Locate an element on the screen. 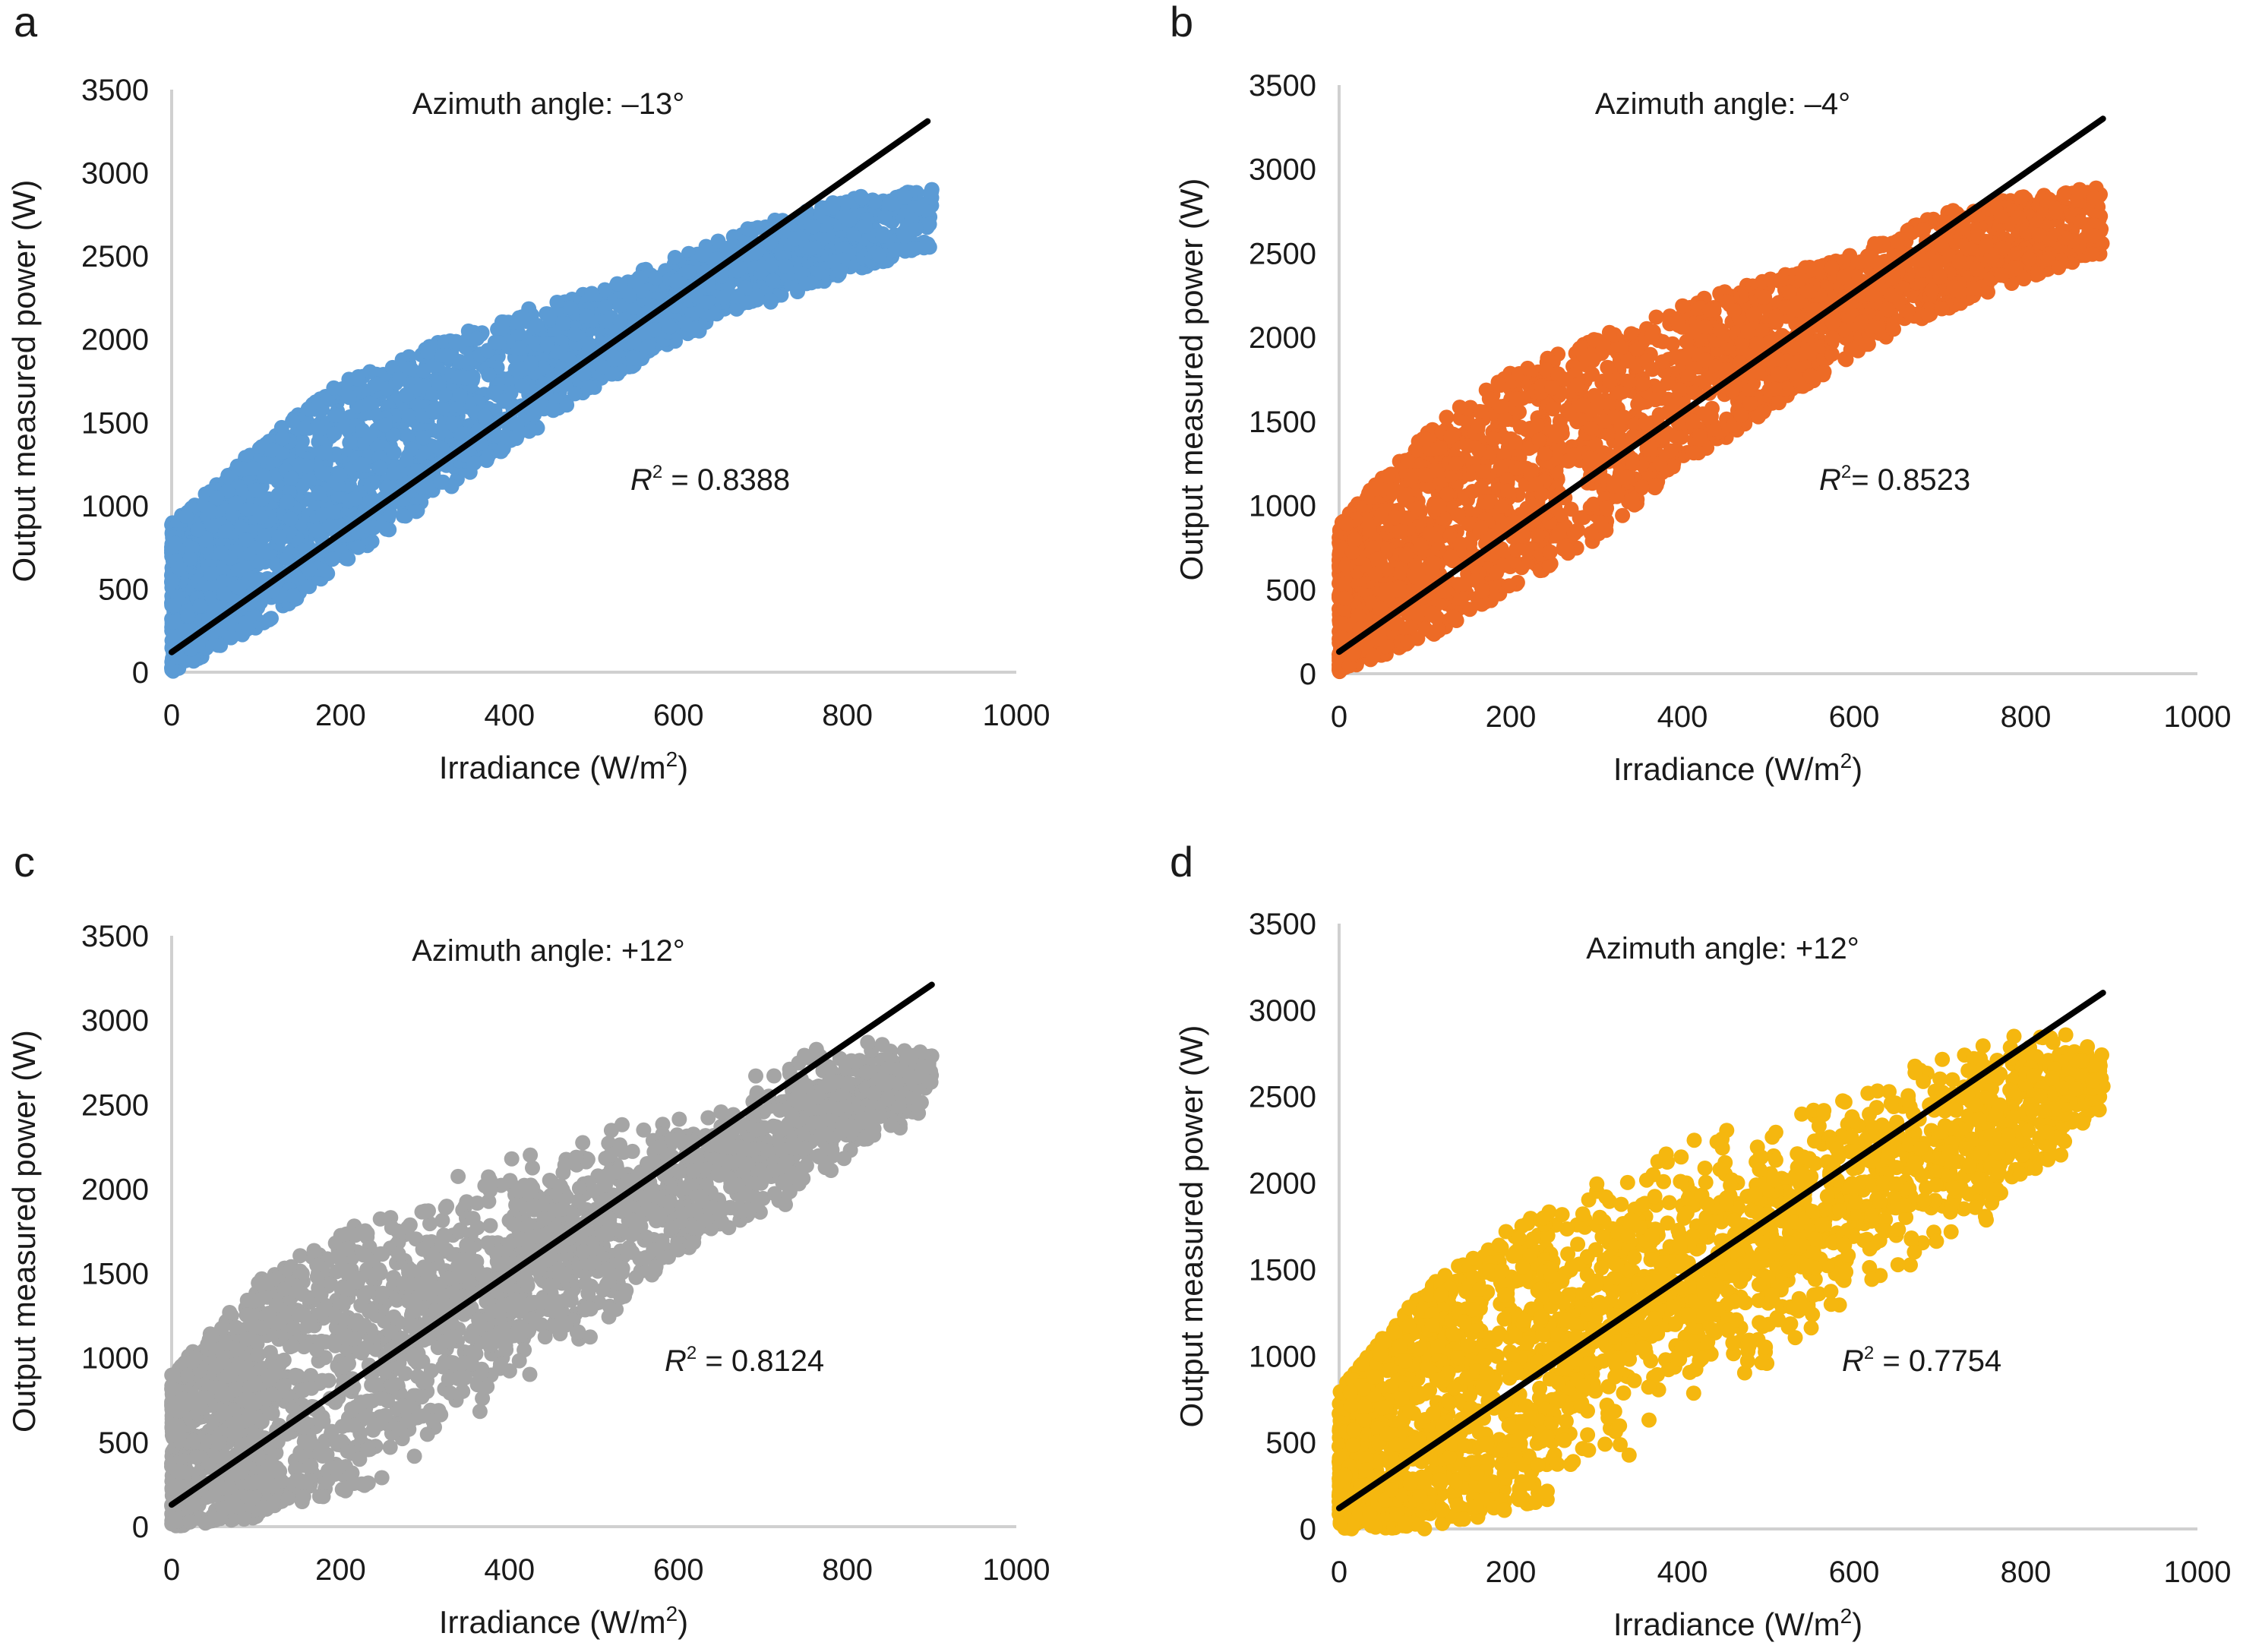 The image size is (2243, 1652). x-tick-label: 200 is located at coordinates (341, 715).